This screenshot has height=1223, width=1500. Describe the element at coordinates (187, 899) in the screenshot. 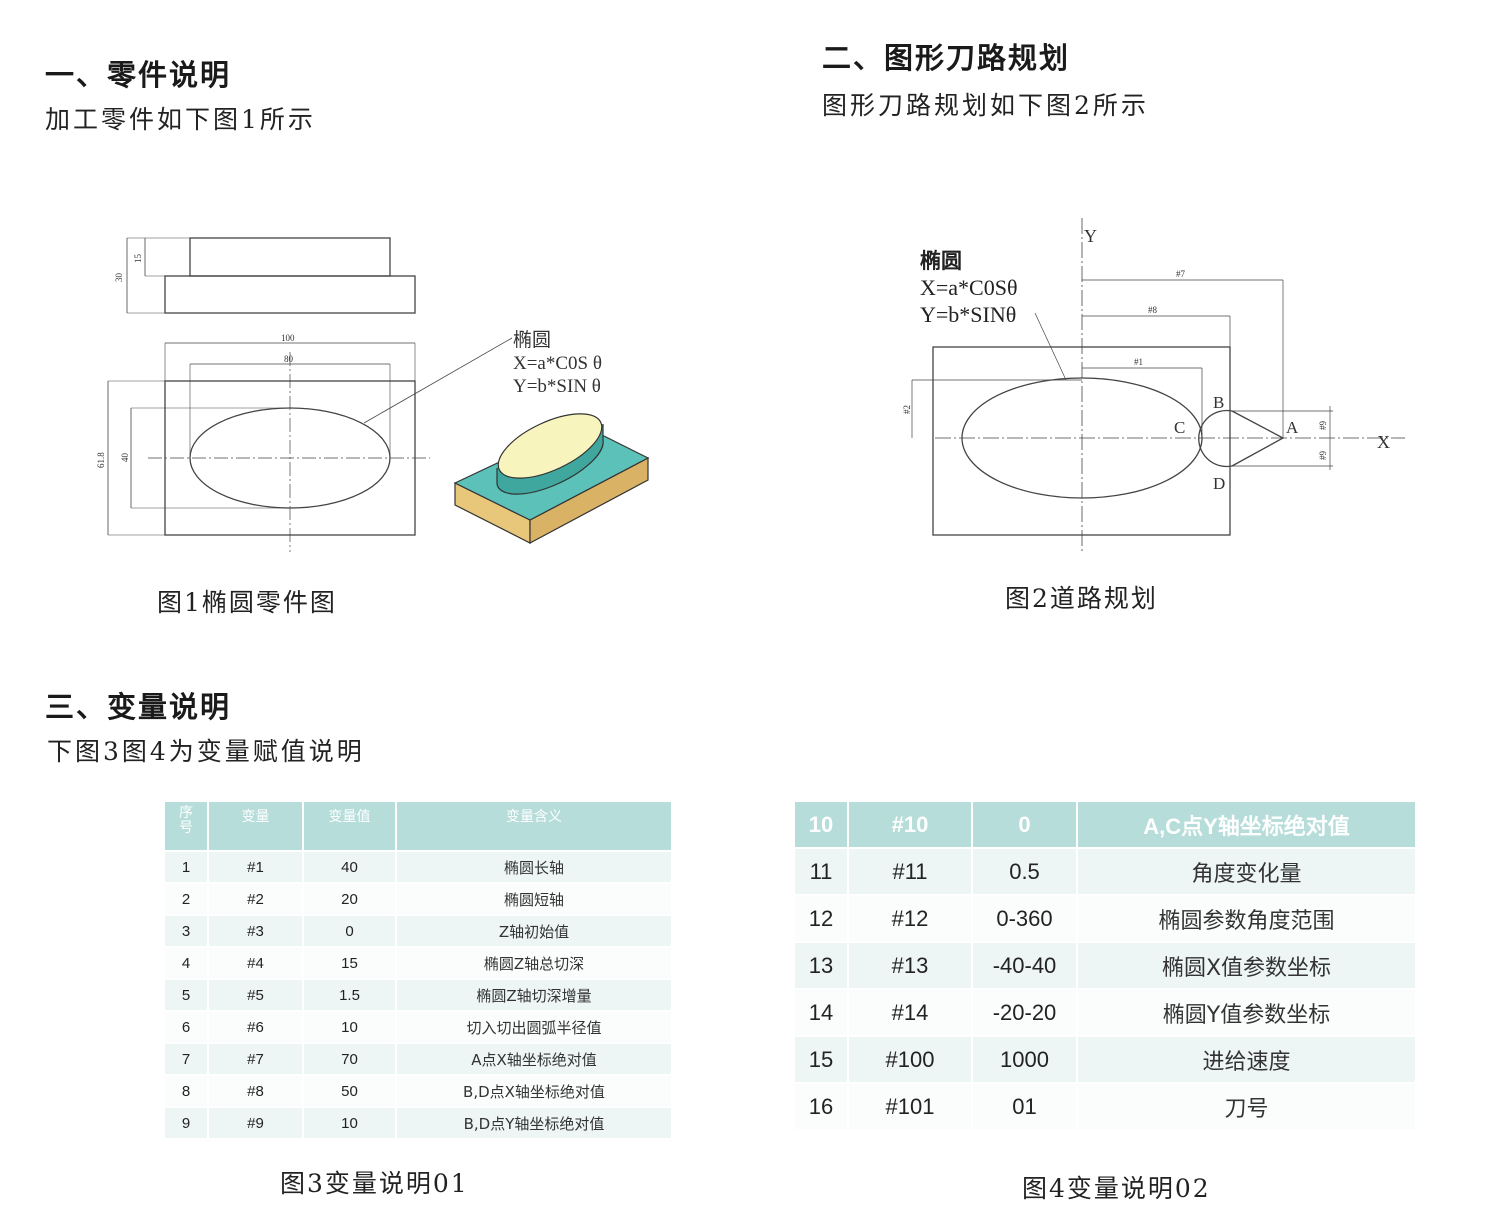

I see `cell-index: 2` at that location.